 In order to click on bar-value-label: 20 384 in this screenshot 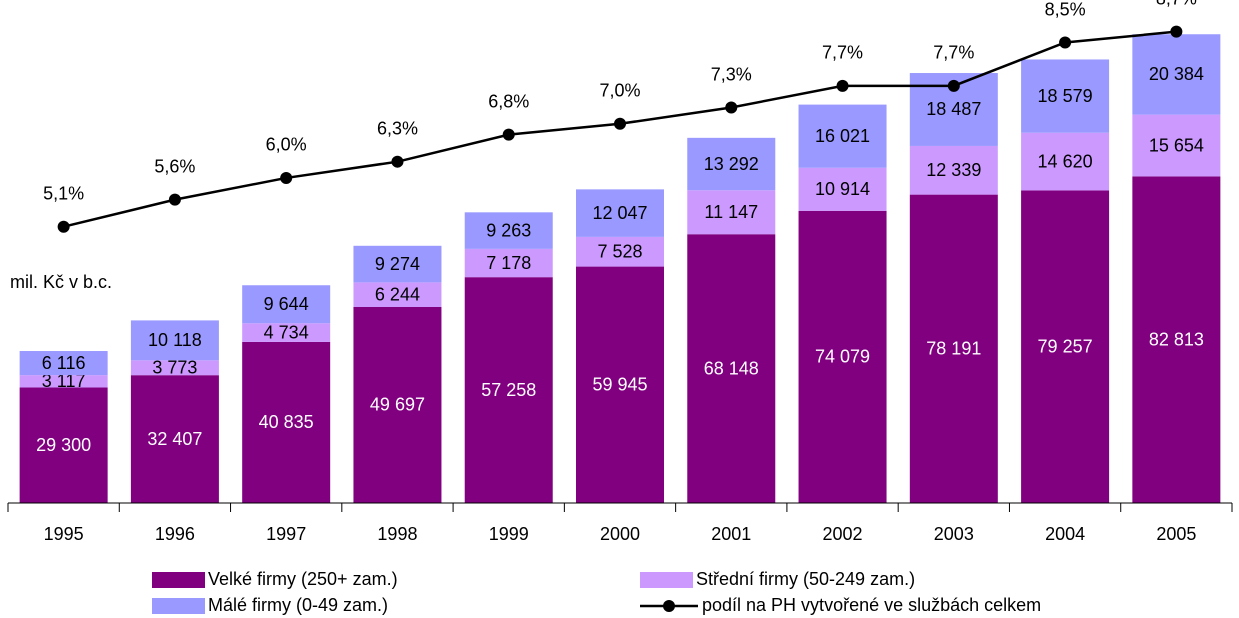, I will do `click(1176, 74)`.